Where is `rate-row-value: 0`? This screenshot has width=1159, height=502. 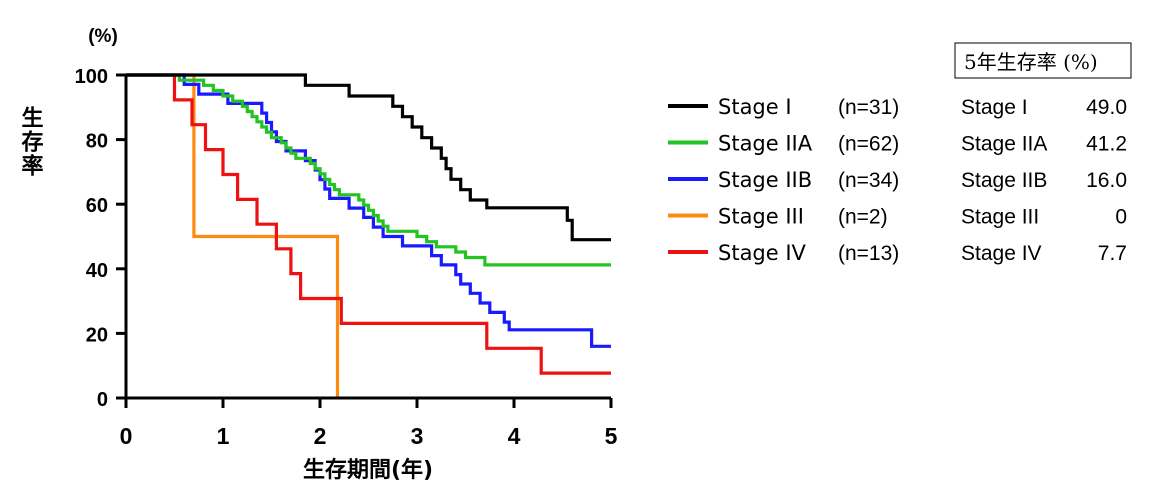 rate-row-value: 0 is located at coordinates (1121, 217).